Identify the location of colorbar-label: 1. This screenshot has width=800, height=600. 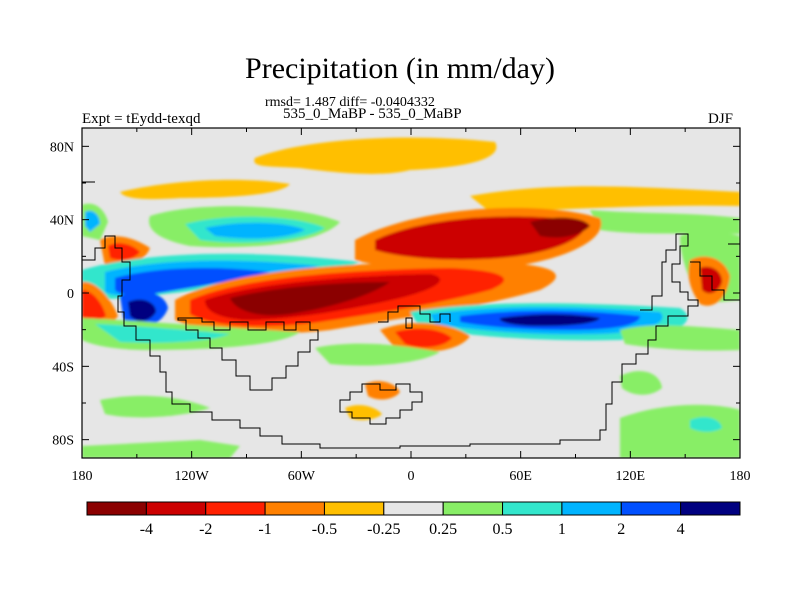
(562, 529).